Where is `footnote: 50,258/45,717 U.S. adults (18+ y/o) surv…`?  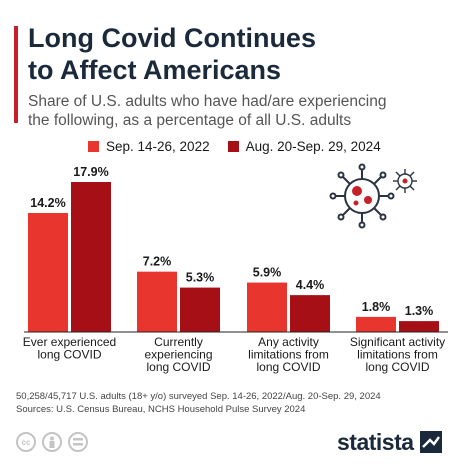
footnote: 50,258/45,717 U.S. adults (18+ y/o) surv… is located at coordinates (236, 403).